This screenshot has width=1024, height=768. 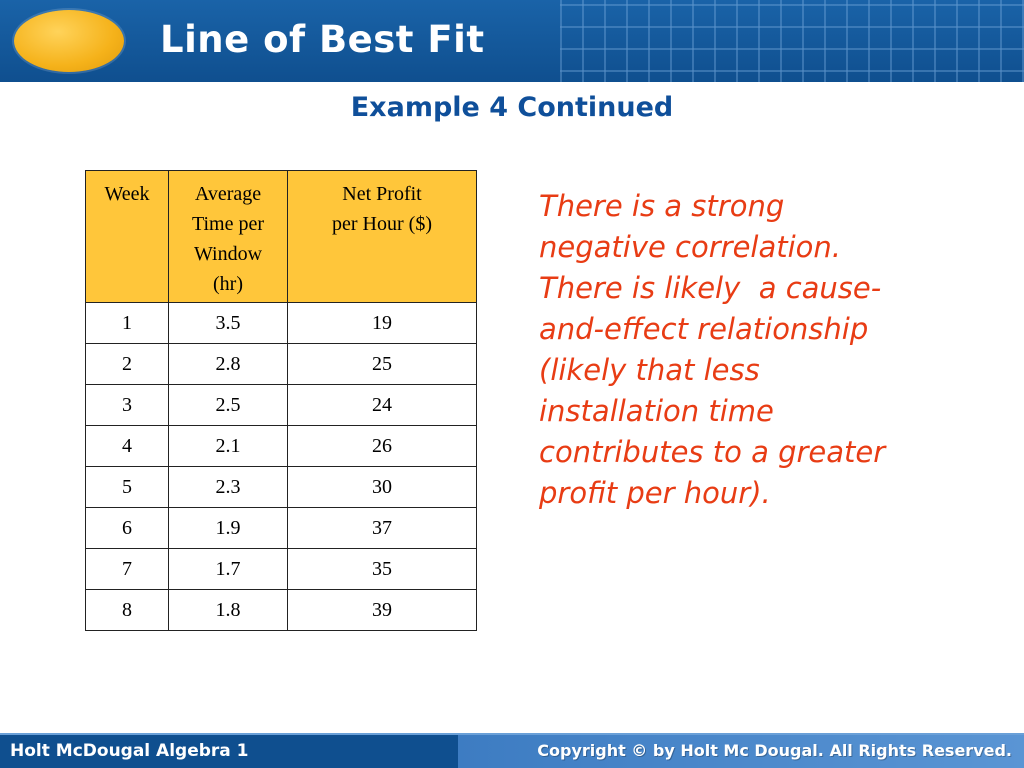 I want to click on table-row: 1 3.5 19, so click(x=281, y=323).